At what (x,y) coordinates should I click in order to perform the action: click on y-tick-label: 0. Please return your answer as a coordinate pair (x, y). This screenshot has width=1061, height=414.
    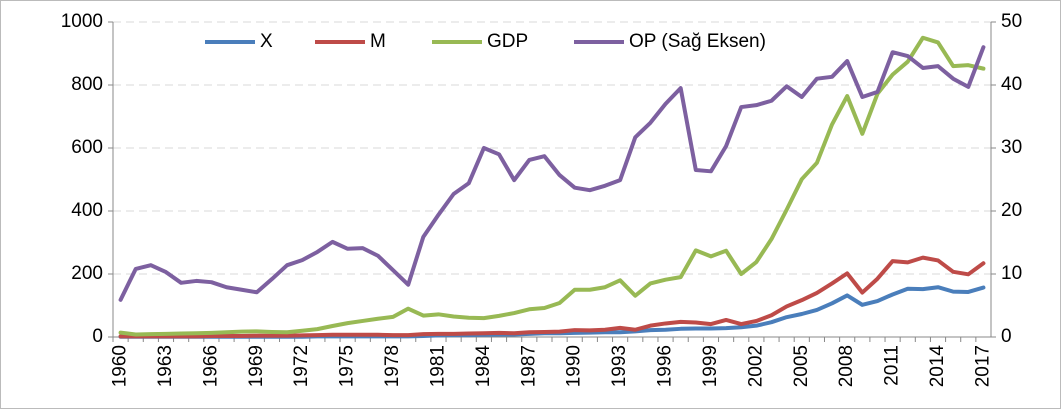
    Looking at the image, I should click on (97, 336).